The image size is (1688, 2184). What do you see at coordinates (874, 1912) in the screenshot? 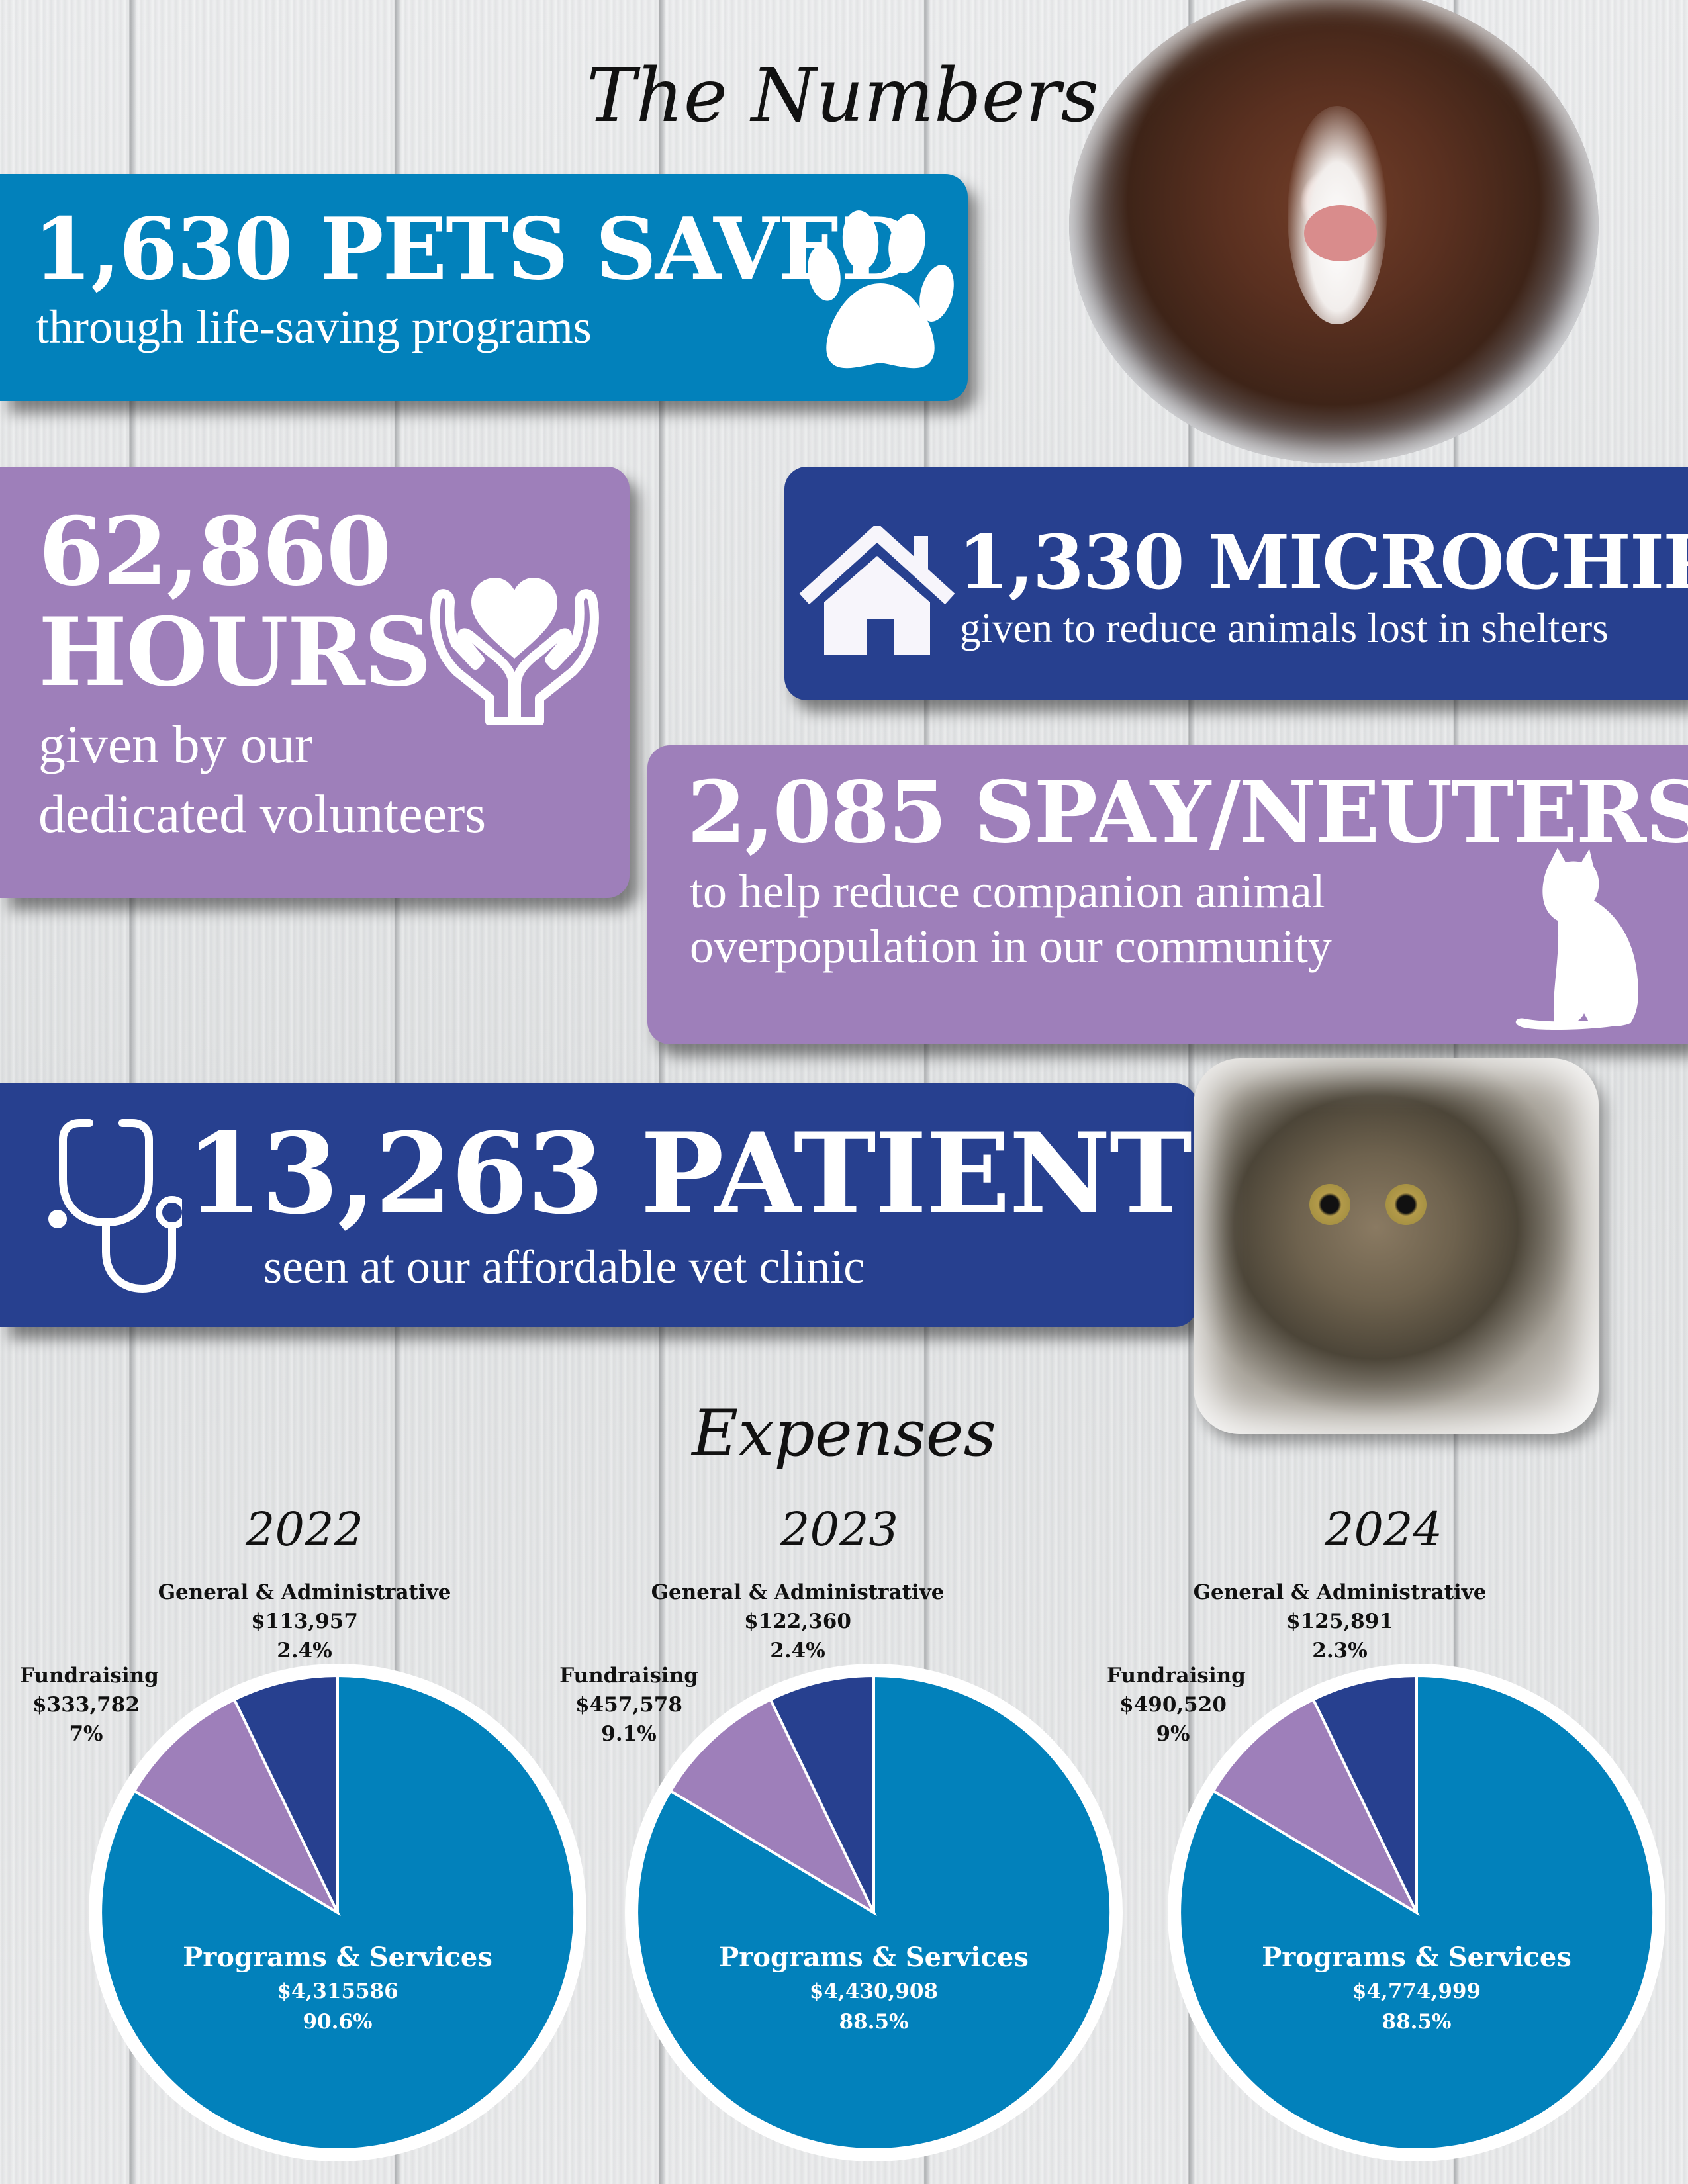
I see `pie-2023` at bounding box center [874, 1912].